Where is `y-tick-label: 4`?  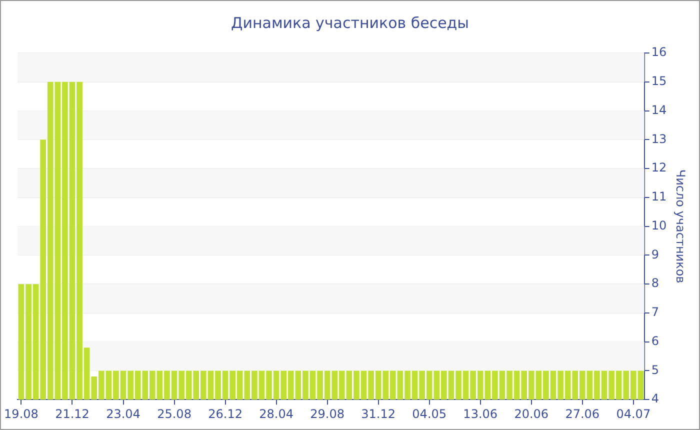 y-tick-label: 4 is located at coordinates (655, 399).